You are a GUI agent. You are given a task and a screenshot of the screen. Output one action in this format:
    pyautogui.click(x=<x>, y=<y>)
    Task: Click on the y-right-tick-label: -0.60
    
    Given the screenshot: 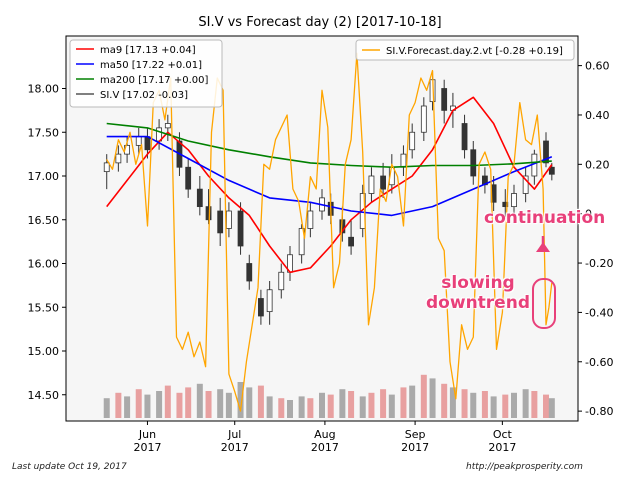 What is the action you would take?
    pyautogui.click(x=599, y=362)
    